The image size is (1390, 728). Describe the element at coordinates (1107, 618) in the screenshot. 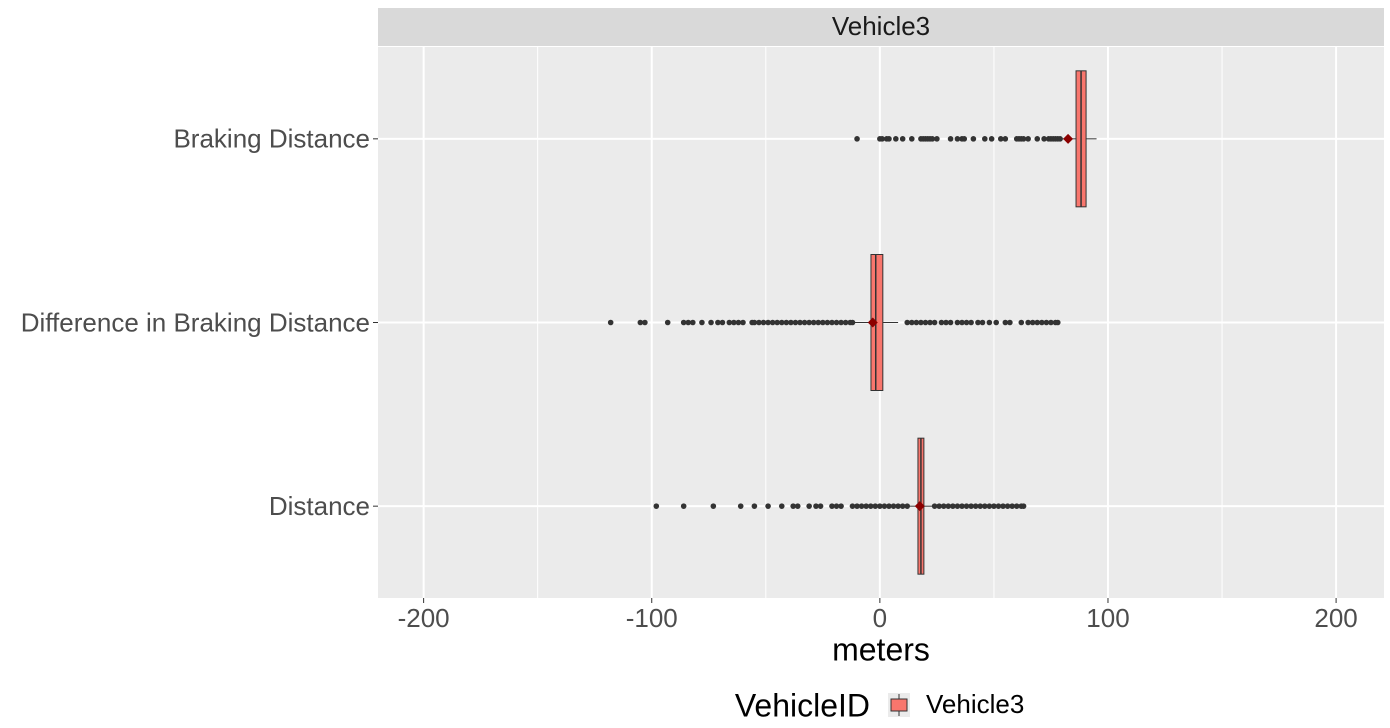

I see `x-tick-label: 100` at that location.